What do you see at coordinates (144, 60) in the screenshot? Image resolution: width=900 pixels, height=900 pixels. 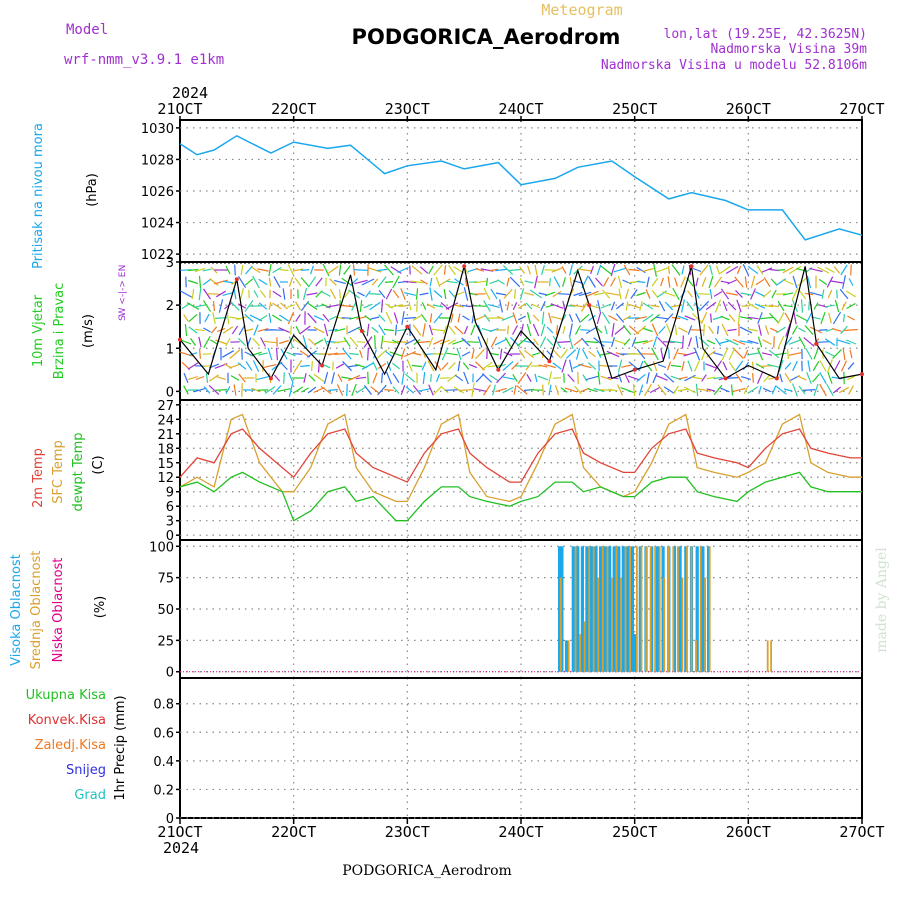 I see `model-name: wrf-nmm_v3.9.1 e1km` at bounding box center [144, 60].